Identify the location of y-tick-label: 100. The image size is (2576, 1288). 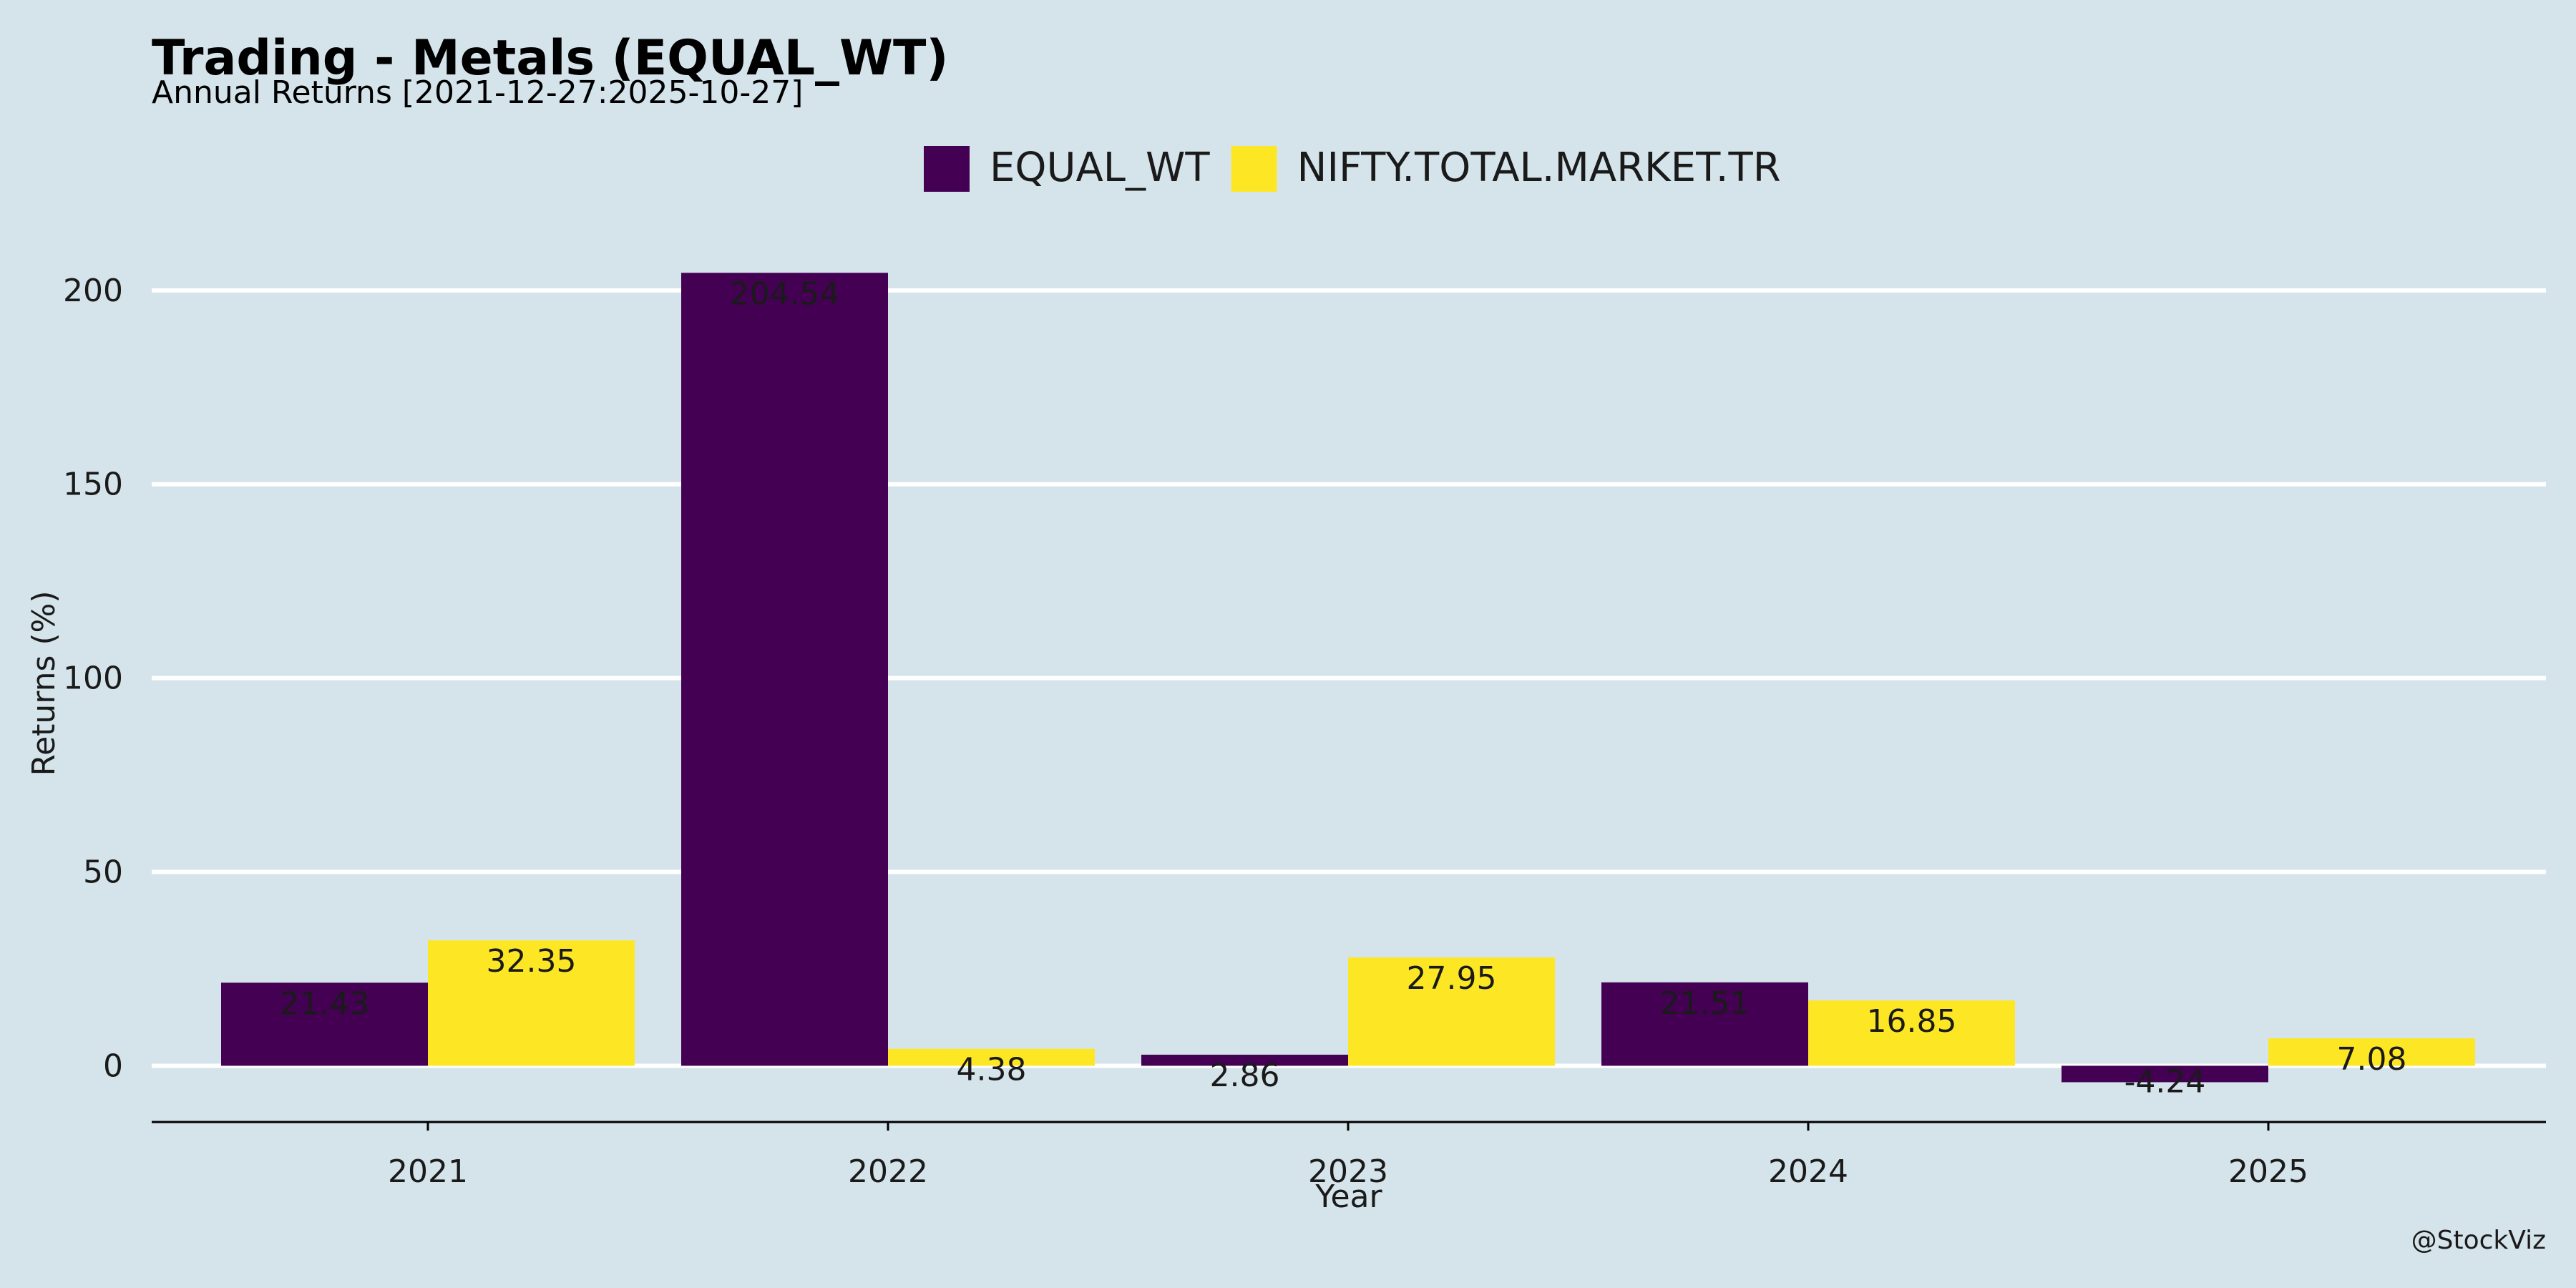
(93, 678).